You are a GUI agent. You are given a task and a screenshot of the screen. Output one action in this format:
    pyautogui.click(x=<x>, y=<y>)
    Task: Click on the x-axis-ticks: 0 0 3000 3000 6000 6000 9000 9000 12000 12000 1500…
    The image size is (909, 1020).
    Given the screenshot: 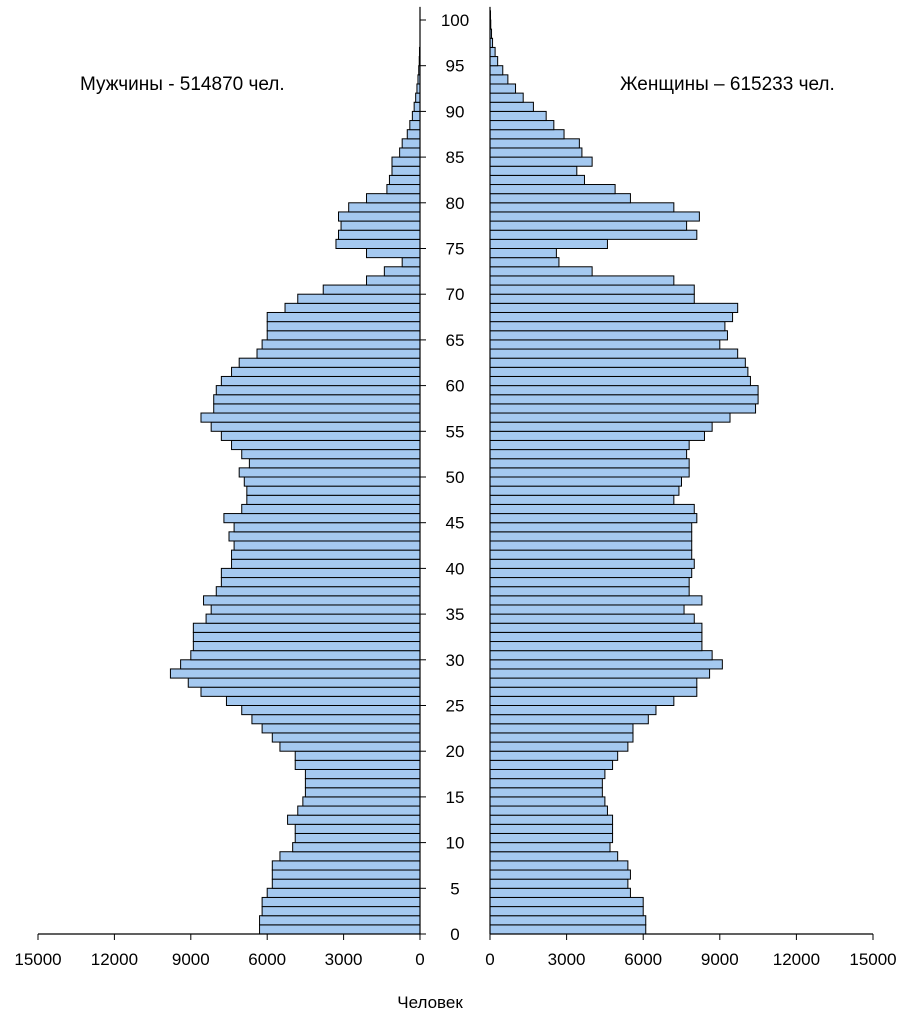 What is the action you would take?
    pyautogui.click(x=455, y=951)
    